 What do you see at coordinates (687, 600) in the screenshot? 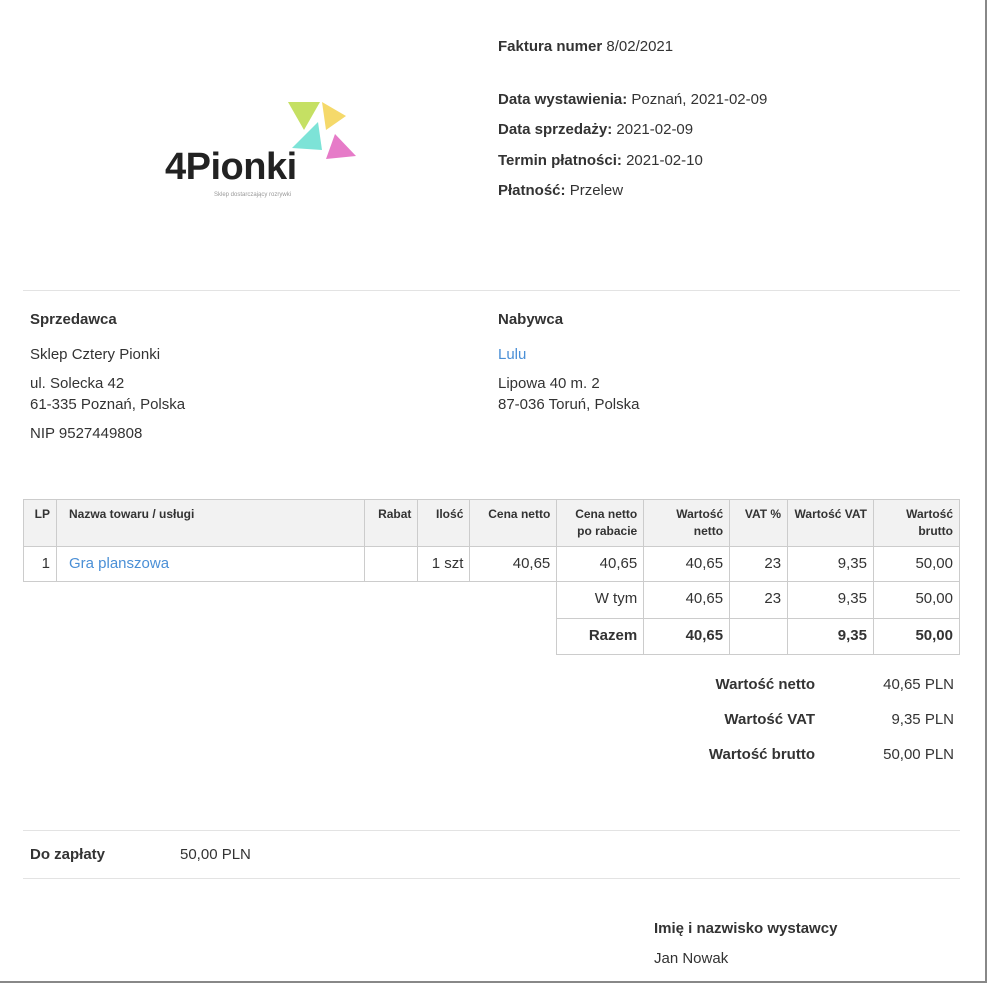
I see `breakdown-net: 40,65` at bounding box center [687, 600].